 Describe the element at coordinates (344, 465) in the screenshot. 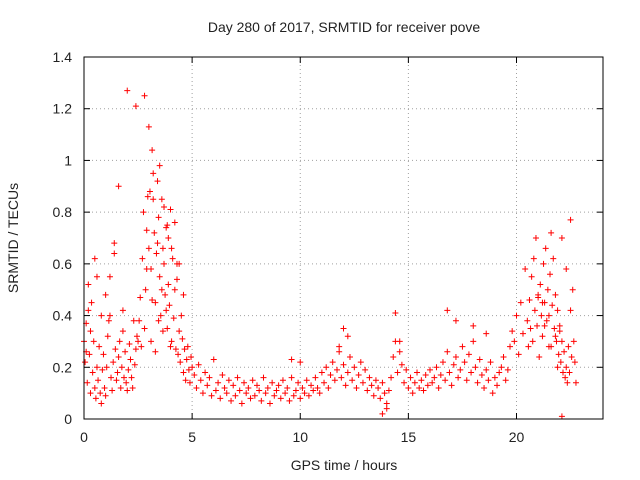

I see `x-axis-label: GPS time / hours` at that location.